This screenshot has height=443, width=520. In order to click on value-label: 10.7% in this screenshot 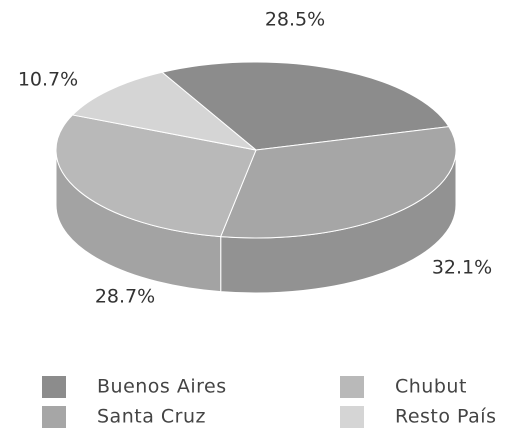, I will do `click(48, 80)`.